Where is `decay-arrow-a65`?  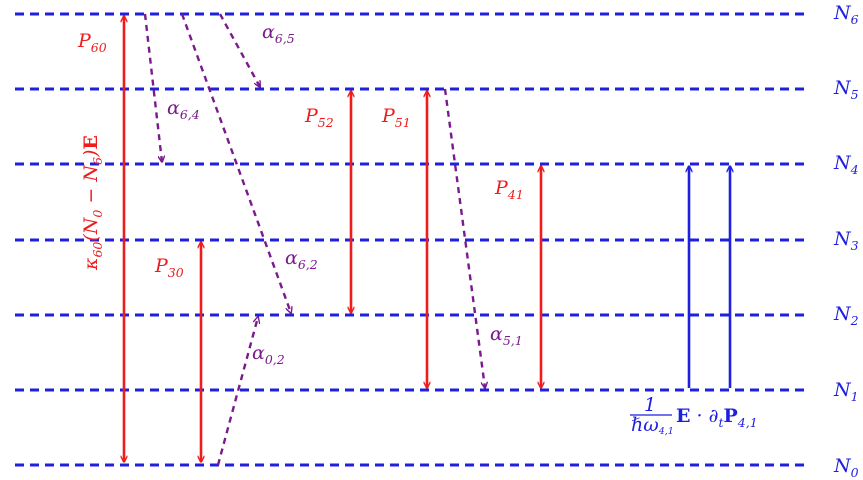
decay-arrow-a65 is located at coordinates (239, 50).